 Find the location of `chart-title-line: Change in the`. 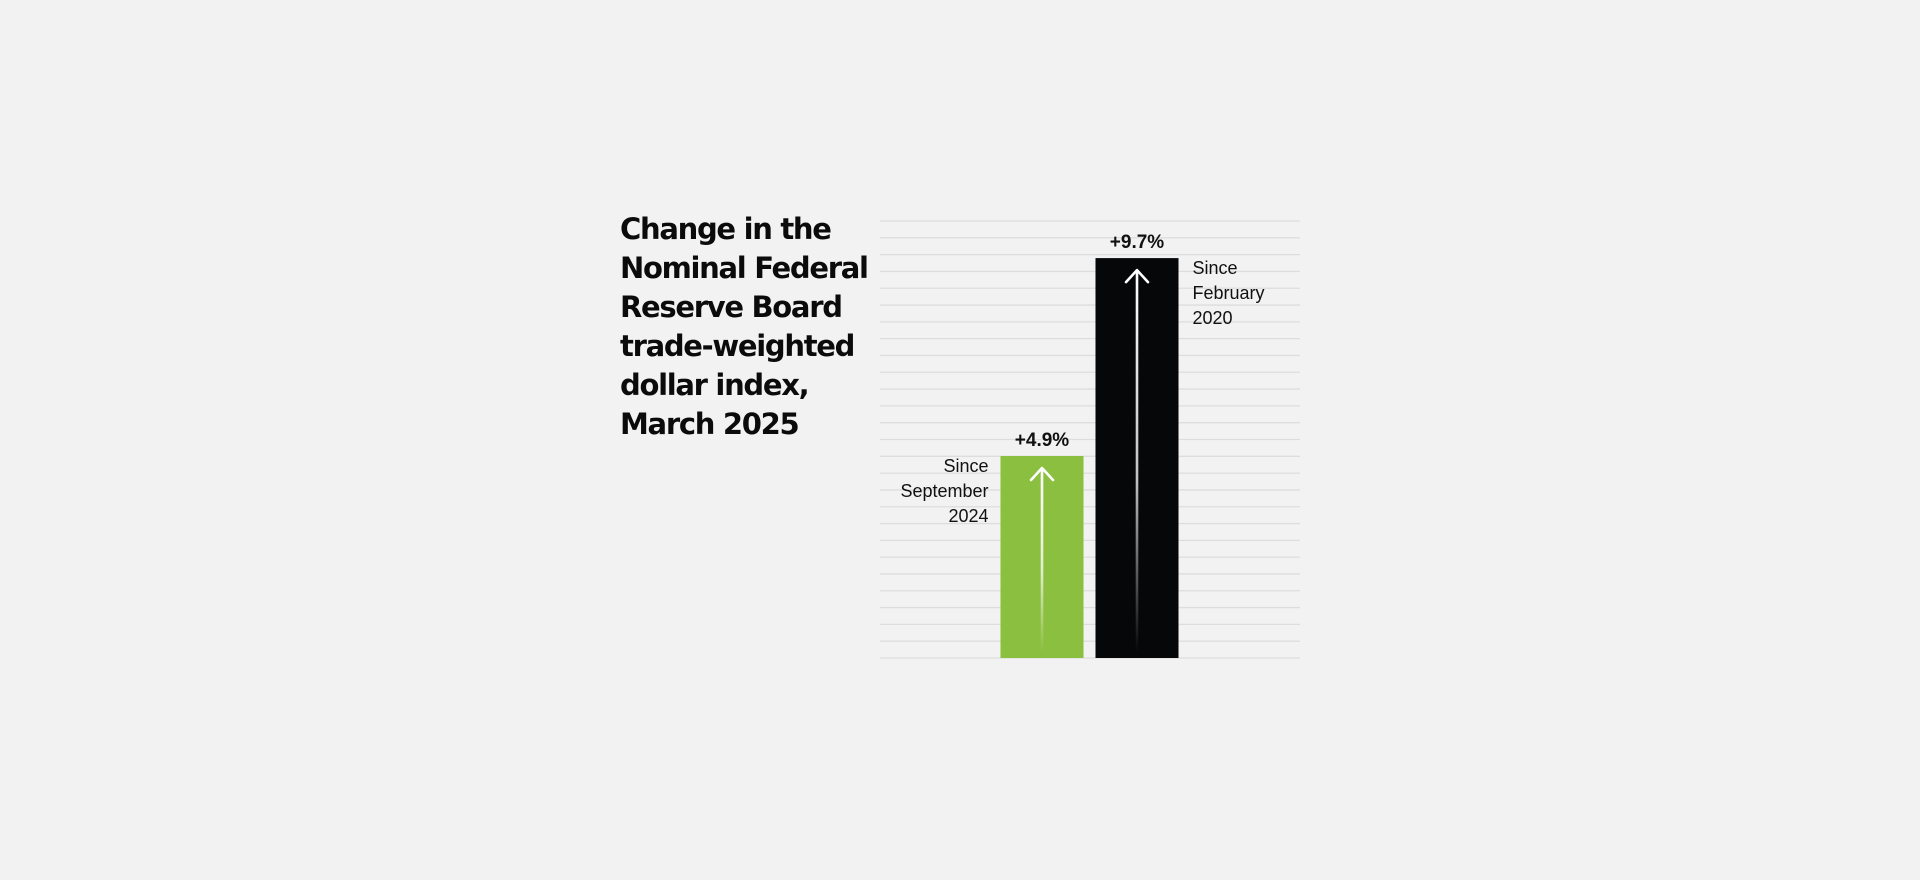

chart-title-line: Change in the is located at coordinates (726, 229).